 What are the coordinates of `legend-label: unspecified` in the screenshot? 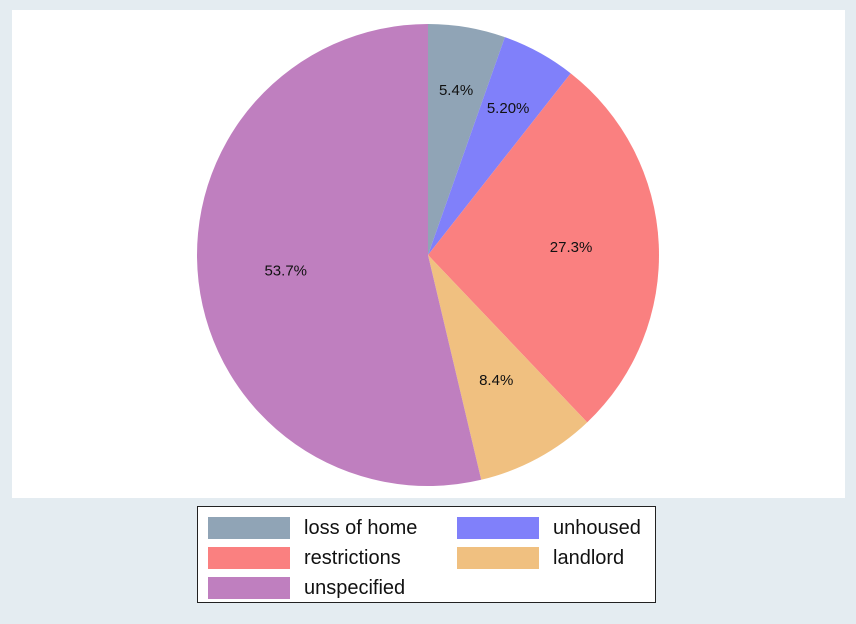 It's located at (355, 588).